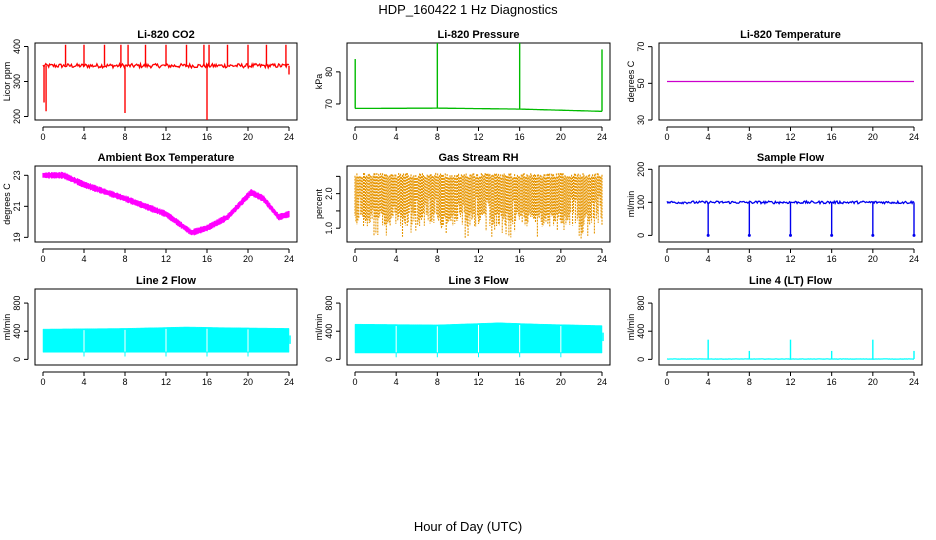 The image size is (936, 540). Describe the element at coordinates (165, 35) in the screenshot. I see `panel-title: Li-820 CO2` at that location.